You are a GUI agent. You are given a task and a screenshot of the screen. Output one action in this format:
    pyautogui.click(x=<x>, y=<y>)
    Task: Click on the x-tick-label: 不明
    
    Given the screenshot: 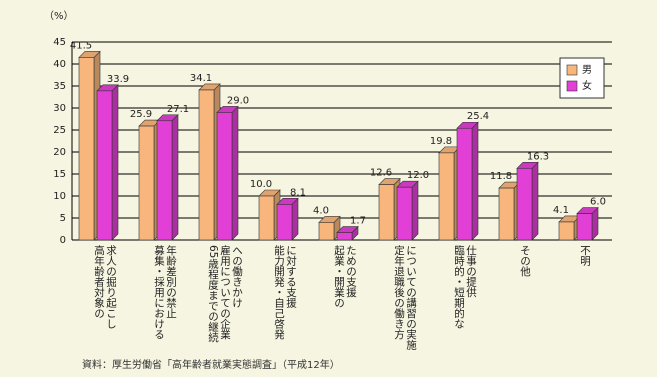 What is the action you would take?
    pyautogui.click(x=585, y=255)
    